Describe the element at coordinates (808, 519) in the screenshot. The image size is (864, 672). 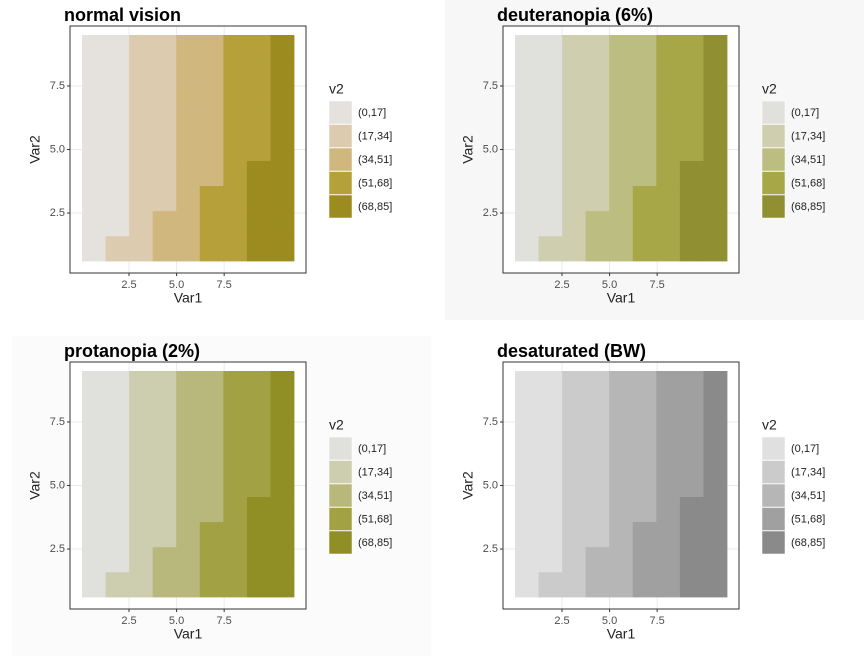
I see `legend-label: (51,68]` at that location.